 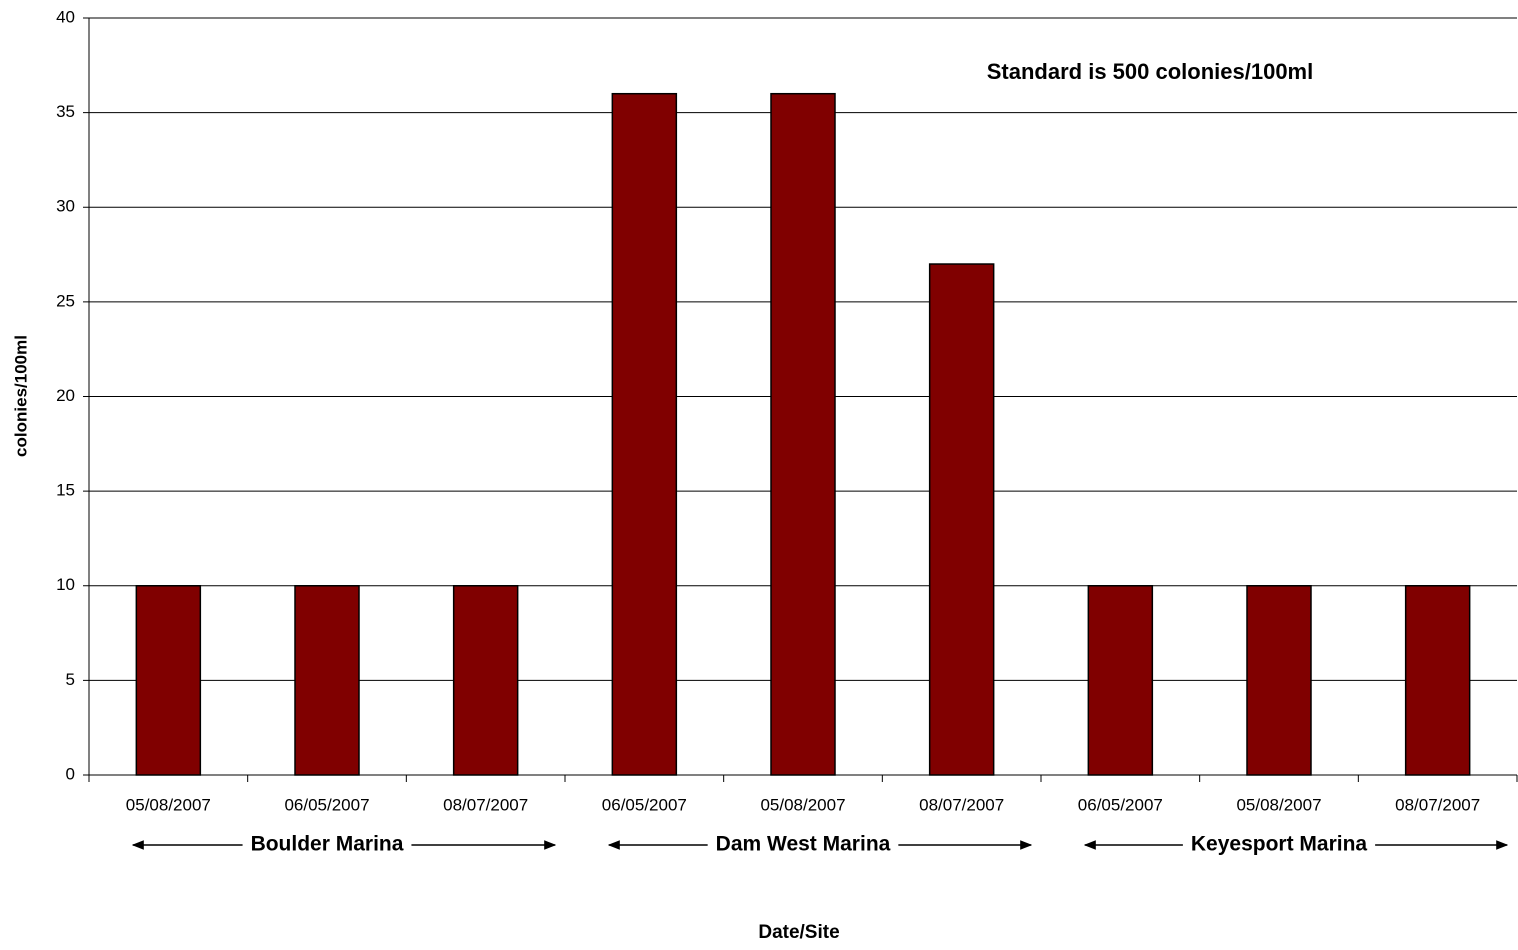 What do you see at coordinates (65, 206) in the screenshot?
I see `y-tick-label: 30` at bounding box center [65, 206].